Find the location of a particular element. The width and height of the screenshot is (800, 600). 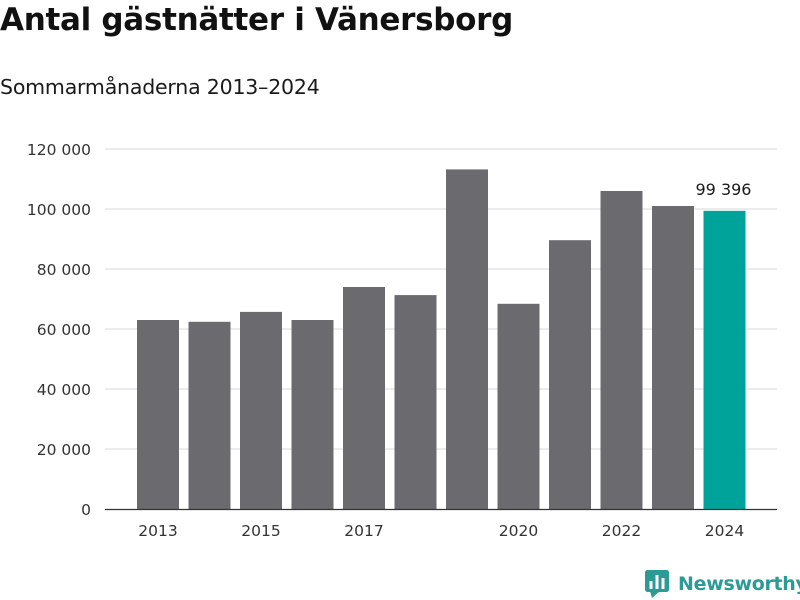

bar-value-label: 99 396 is located at coordinates (724, 189).